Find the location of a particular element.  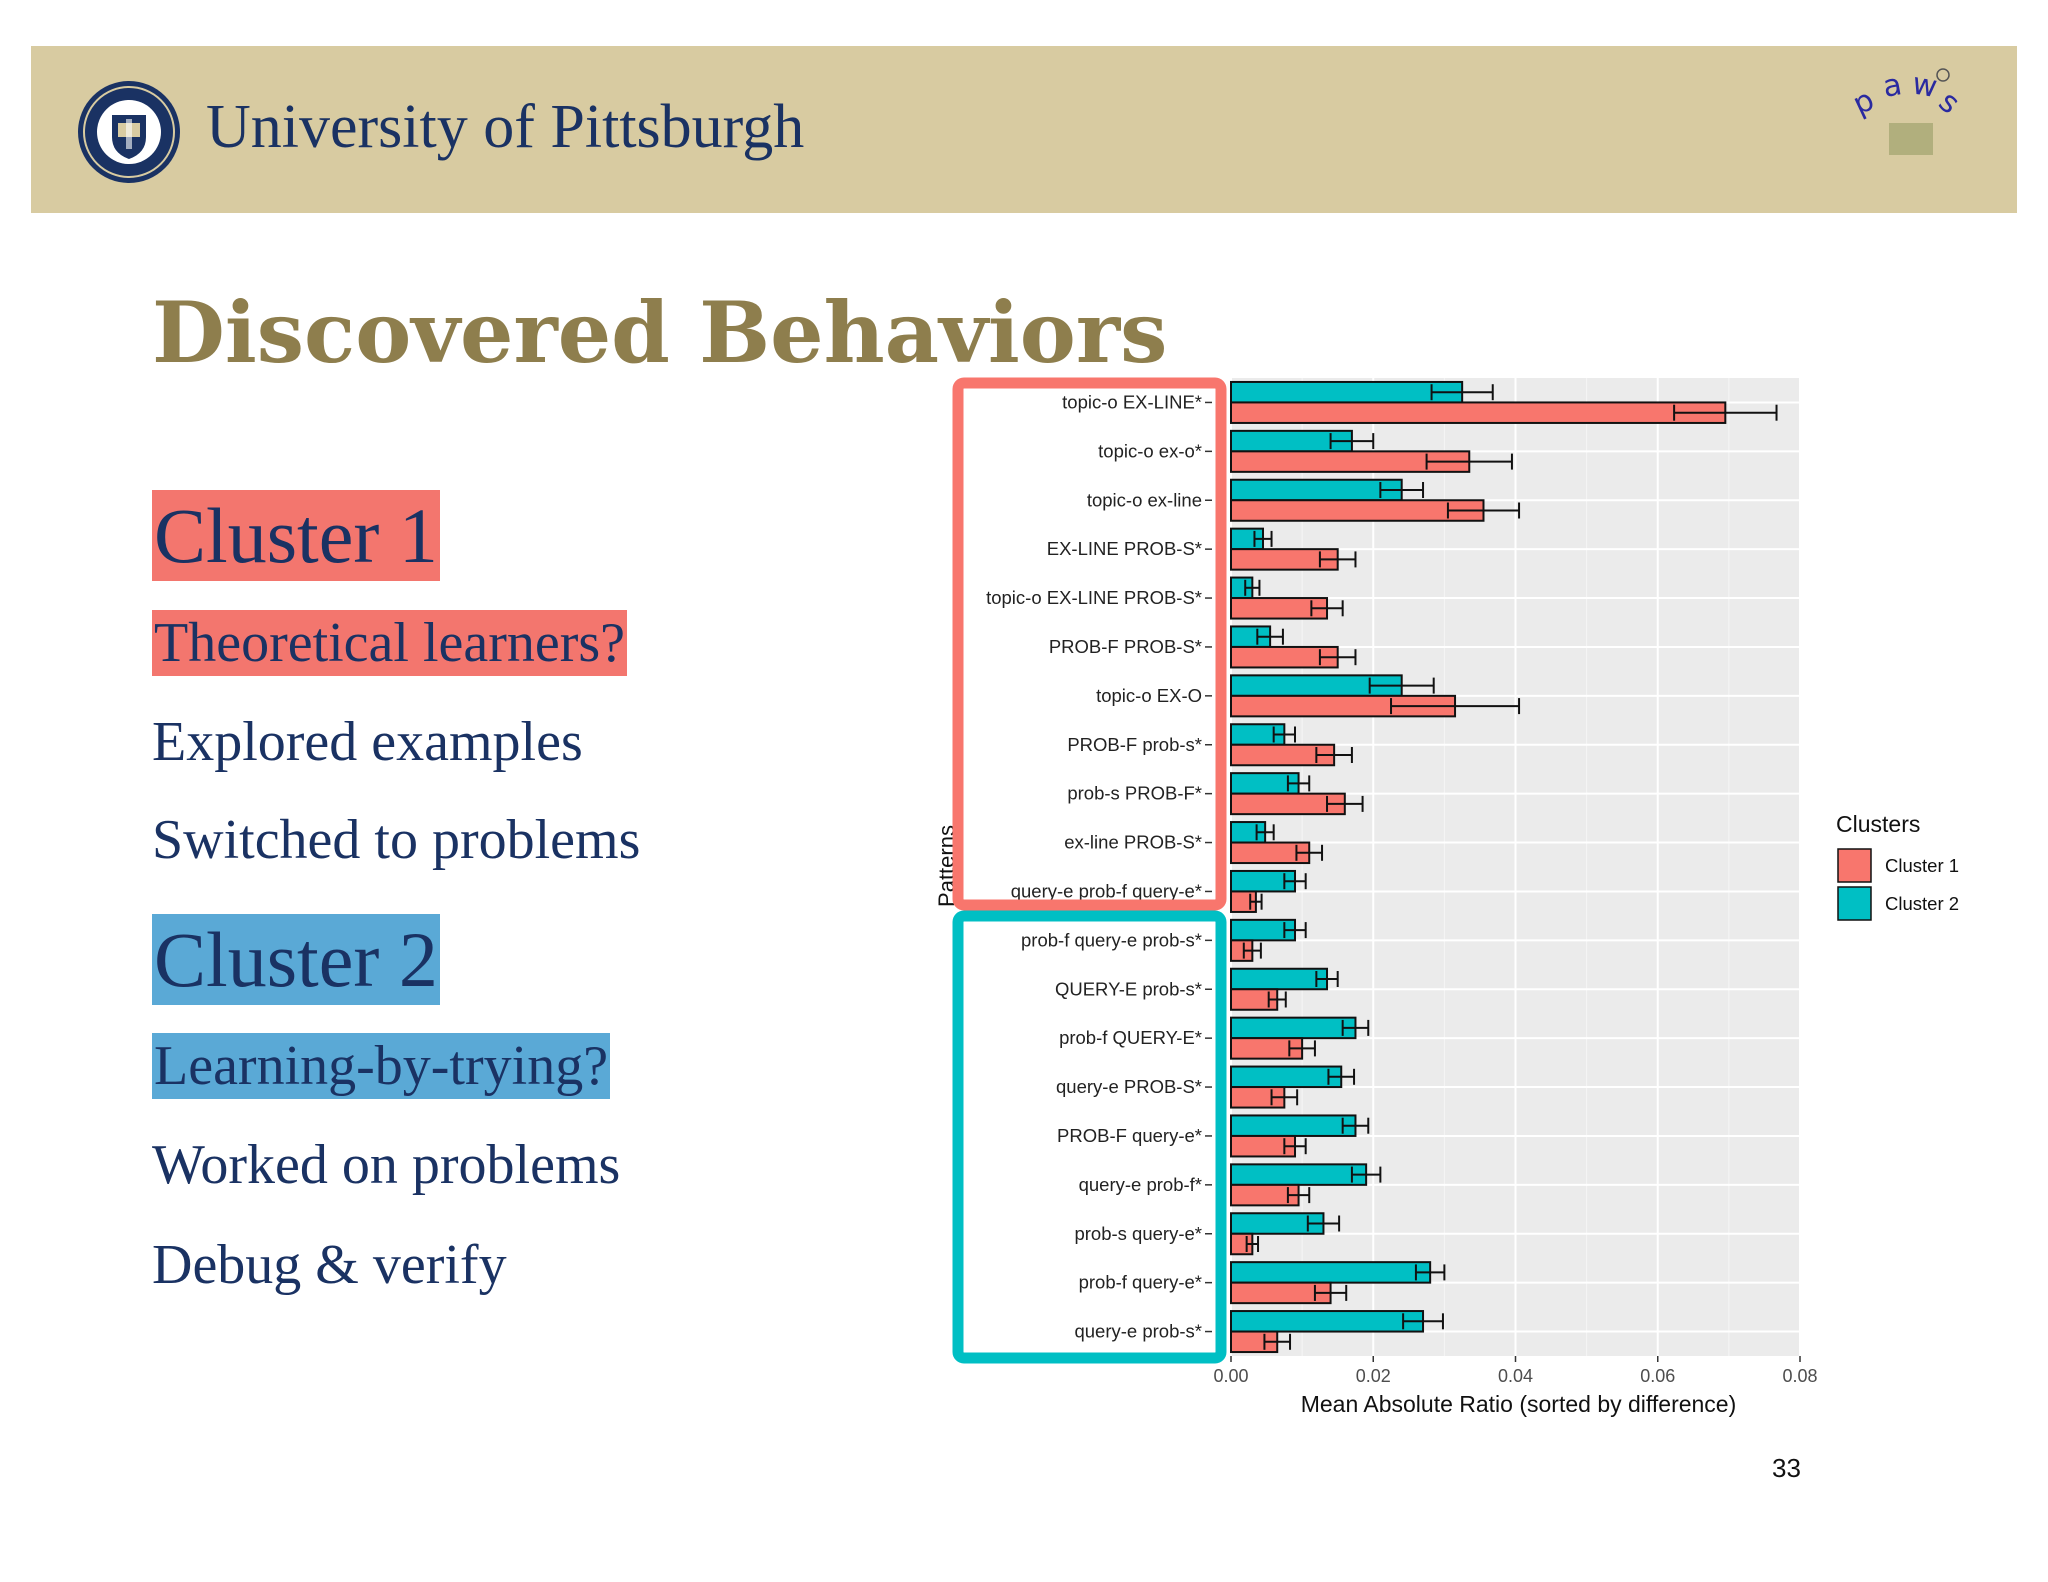

y-tick-label: topic-o EX-O is located at coordinates (1149, 695).